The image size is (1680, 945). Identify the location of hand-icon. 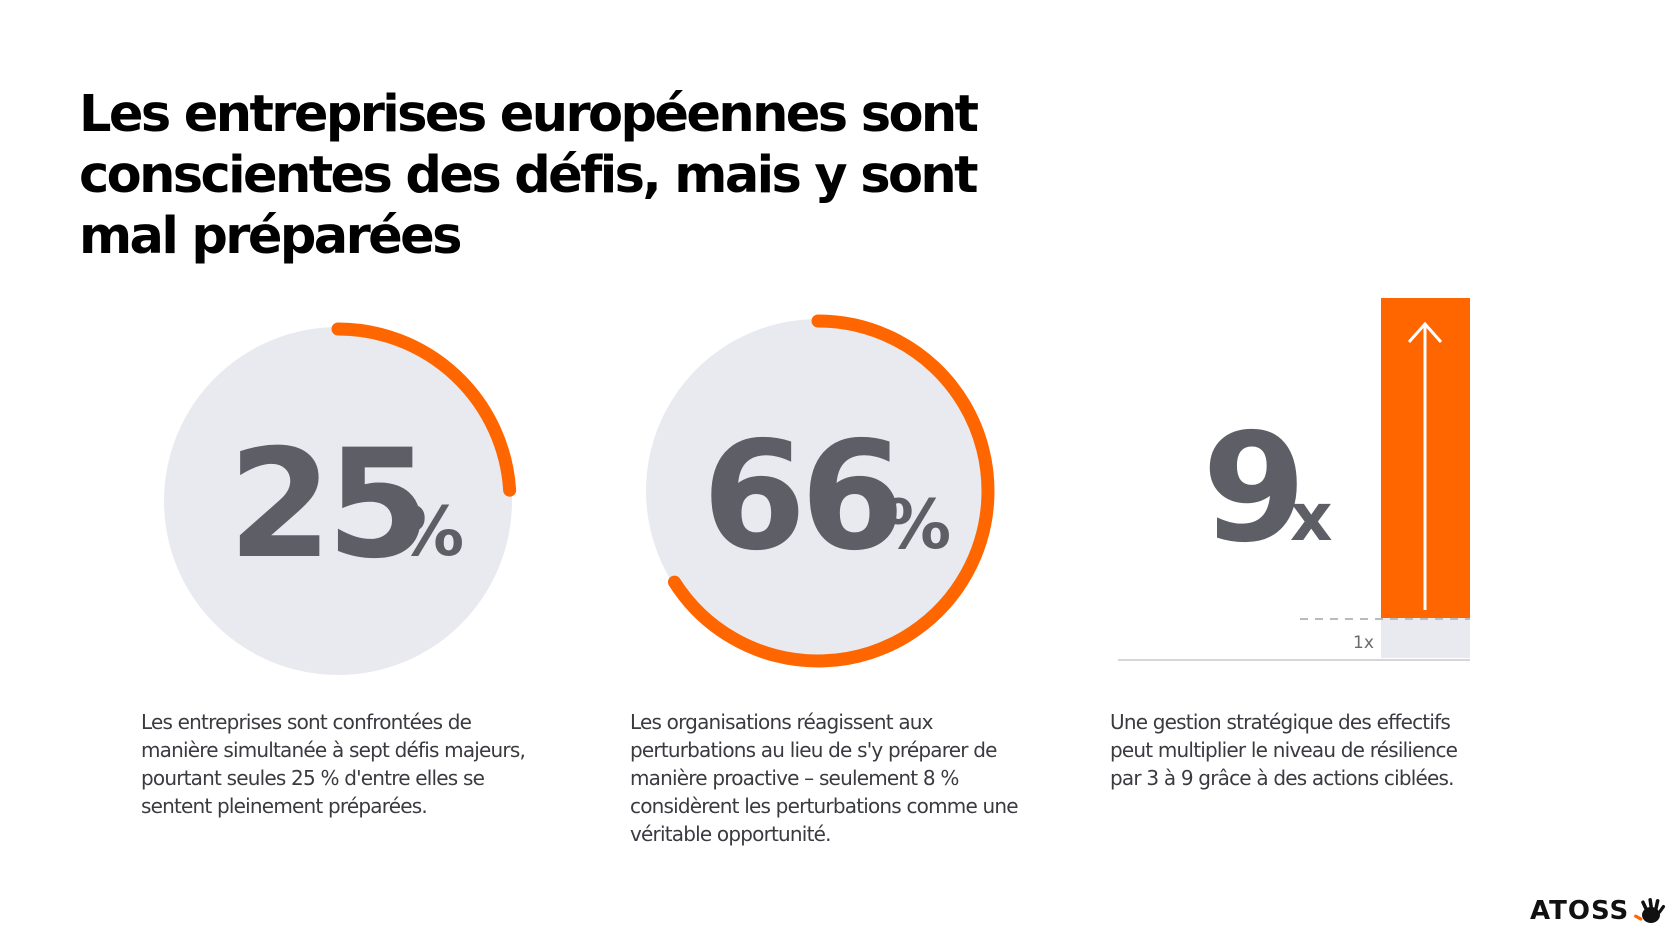
(1650, 910).